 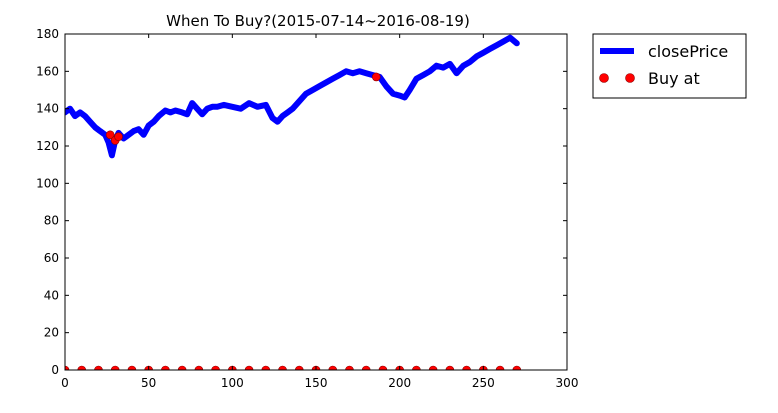 What do you see at coordinates (674, 78) in the screenshot?
I see `legend-label-buy-at: Buy at` at bounding box center [674, 78].